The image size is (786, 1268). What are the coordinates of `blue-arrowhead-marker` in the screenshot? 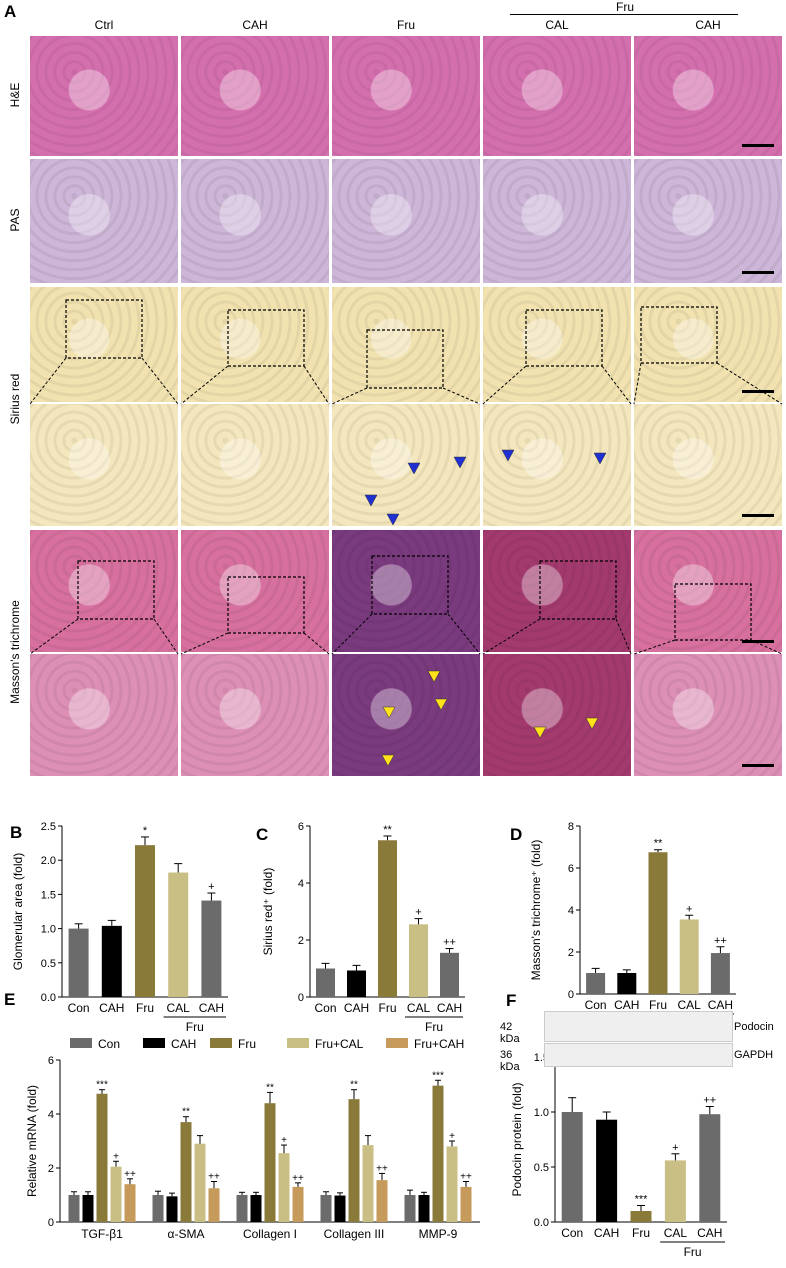 It's located at (393, 519).